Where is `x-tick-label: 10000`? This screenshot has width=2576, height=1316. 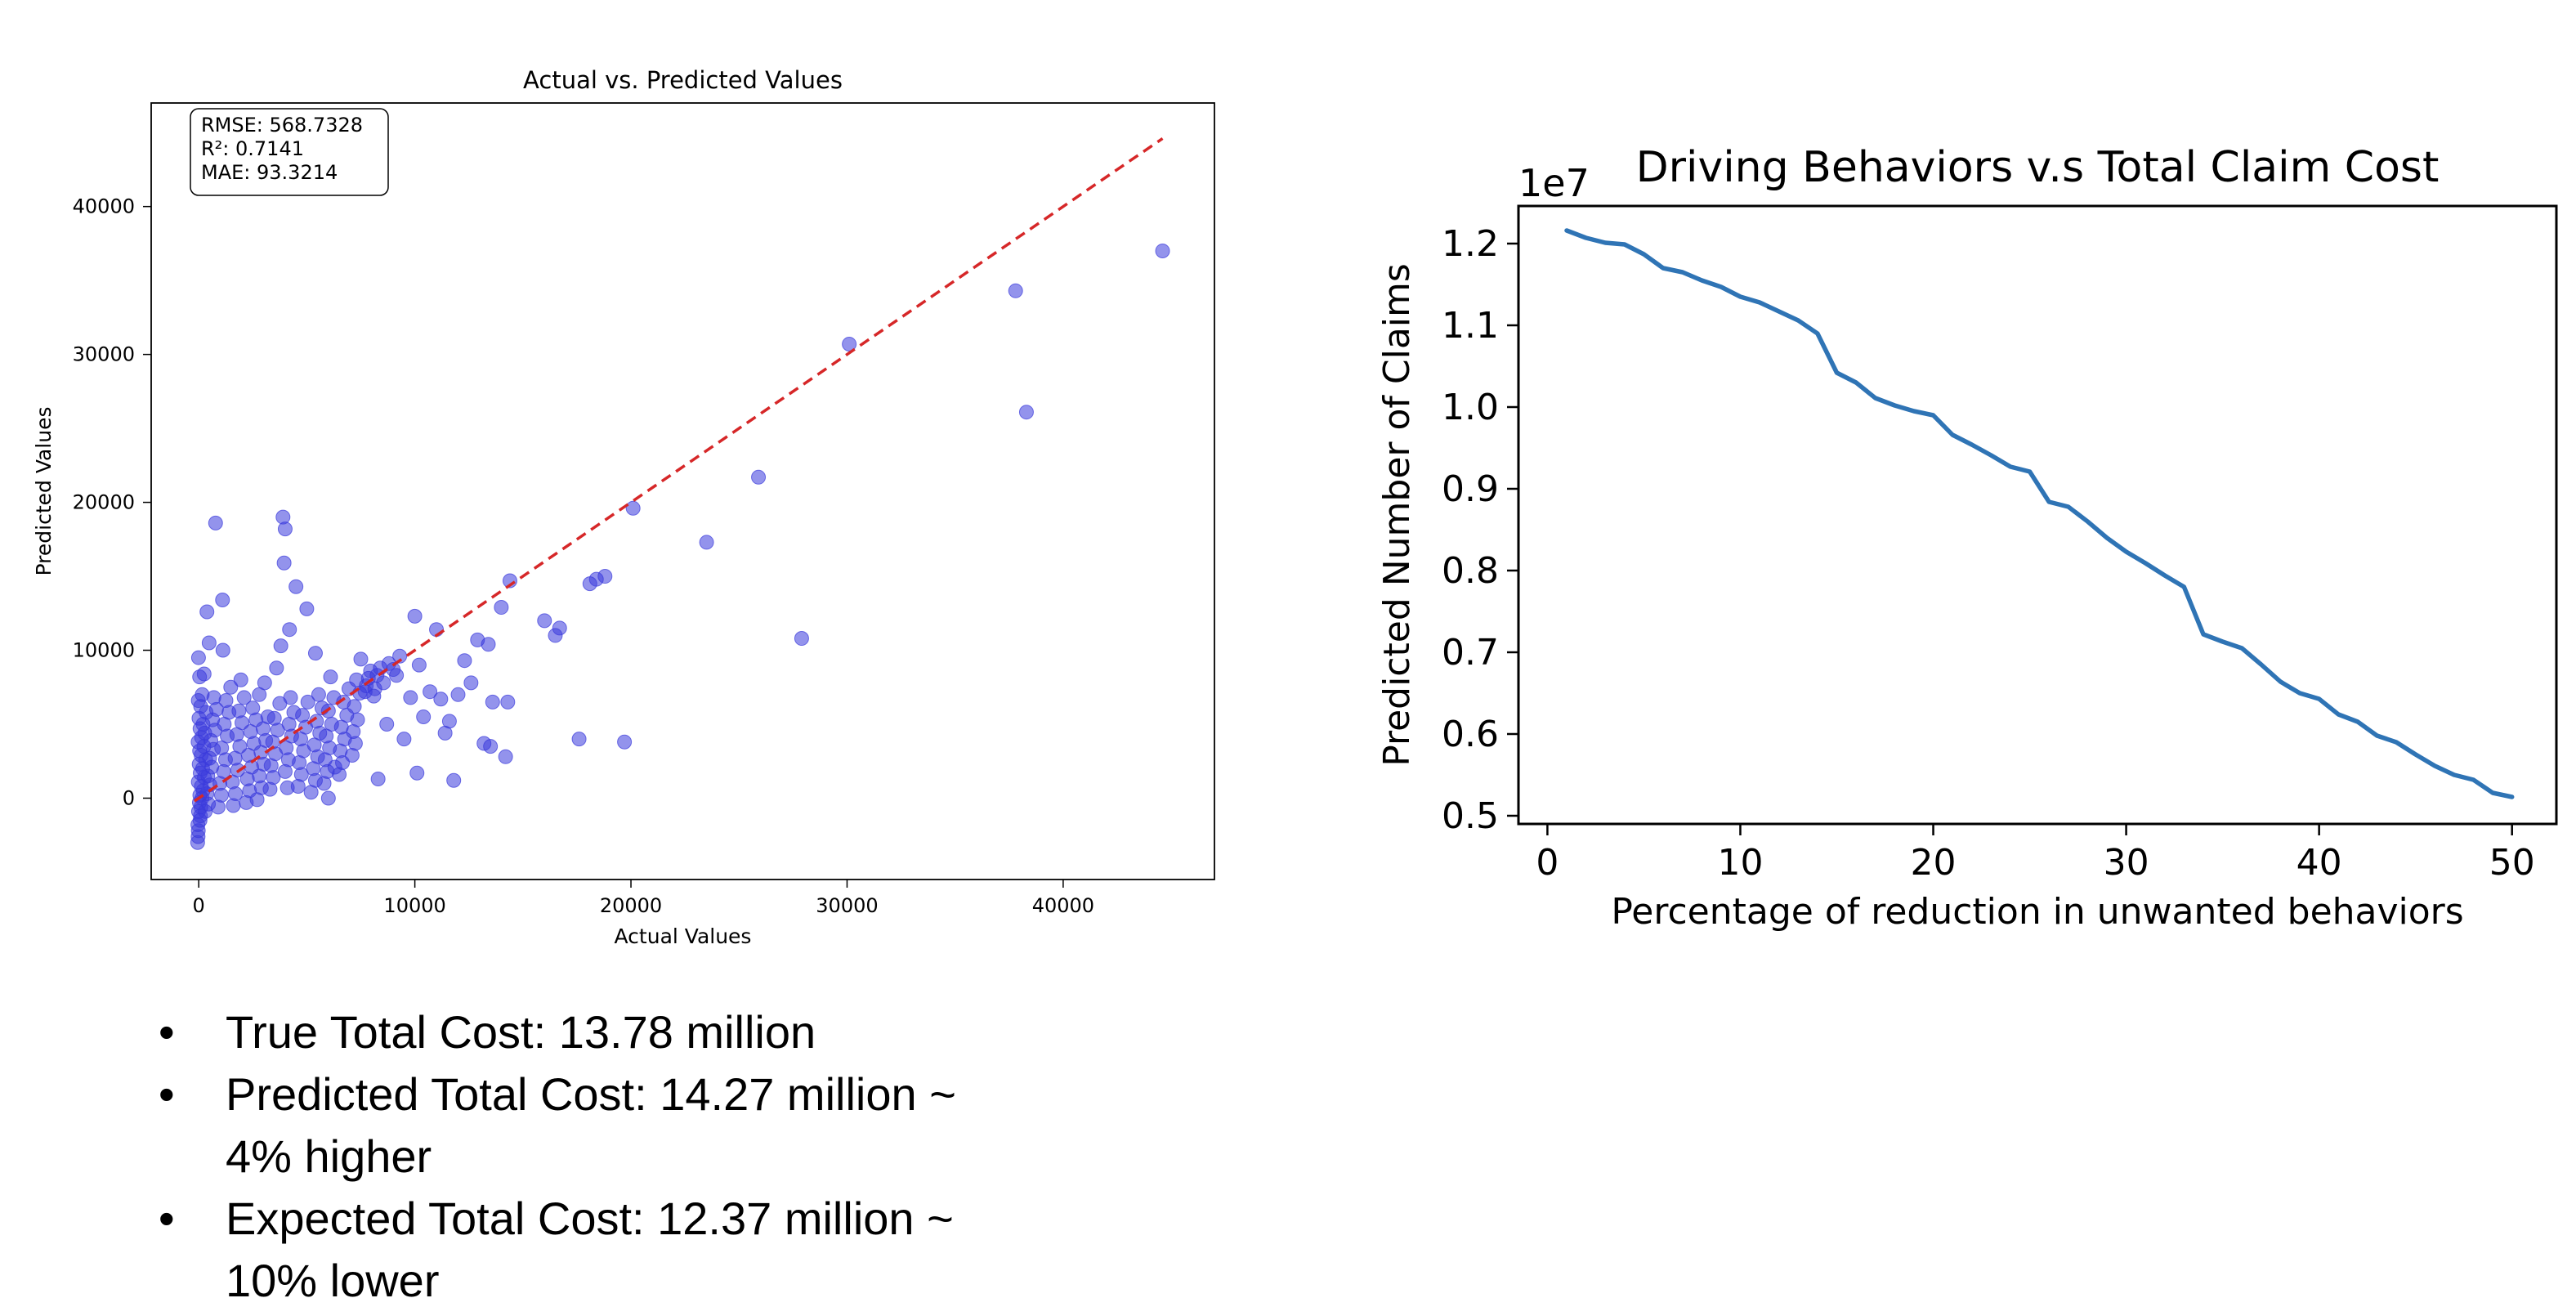 x-tick-label: 10000 is located at coordinates (414, 905).